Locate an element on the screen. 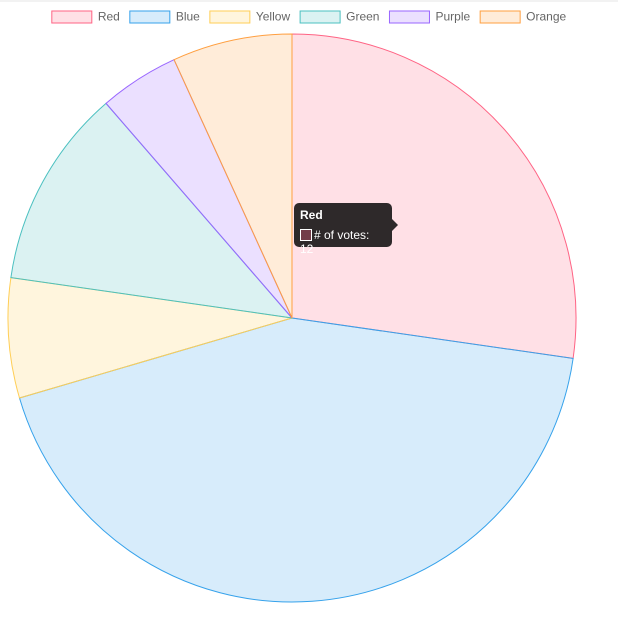 Image resolution: width=618 pixels, height=625 pixels. tooltip-arrow is located at coordinates (395, 225).